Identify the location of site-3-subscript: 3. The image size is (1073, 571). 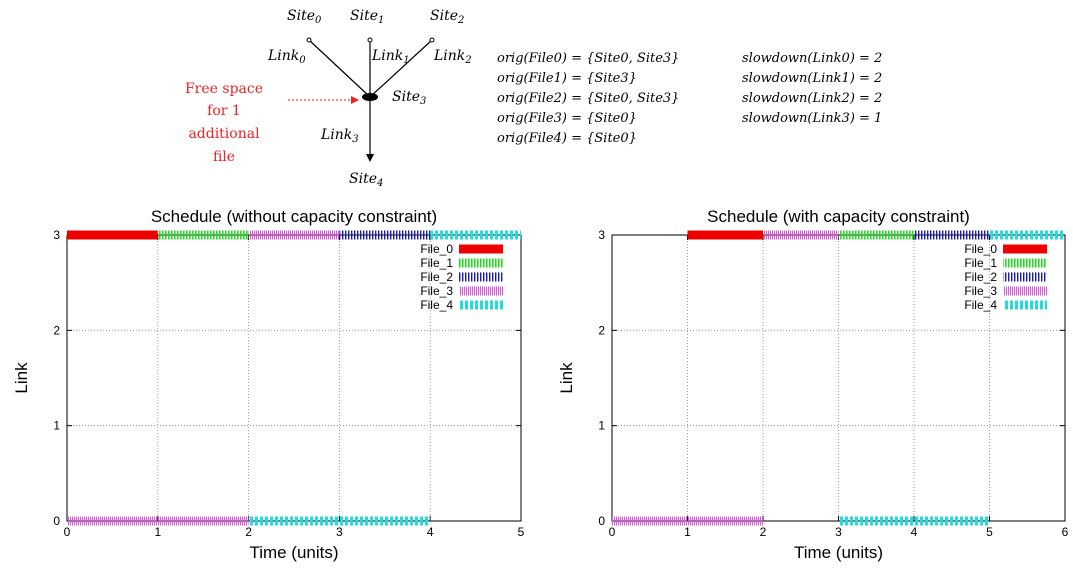
(423, 101).